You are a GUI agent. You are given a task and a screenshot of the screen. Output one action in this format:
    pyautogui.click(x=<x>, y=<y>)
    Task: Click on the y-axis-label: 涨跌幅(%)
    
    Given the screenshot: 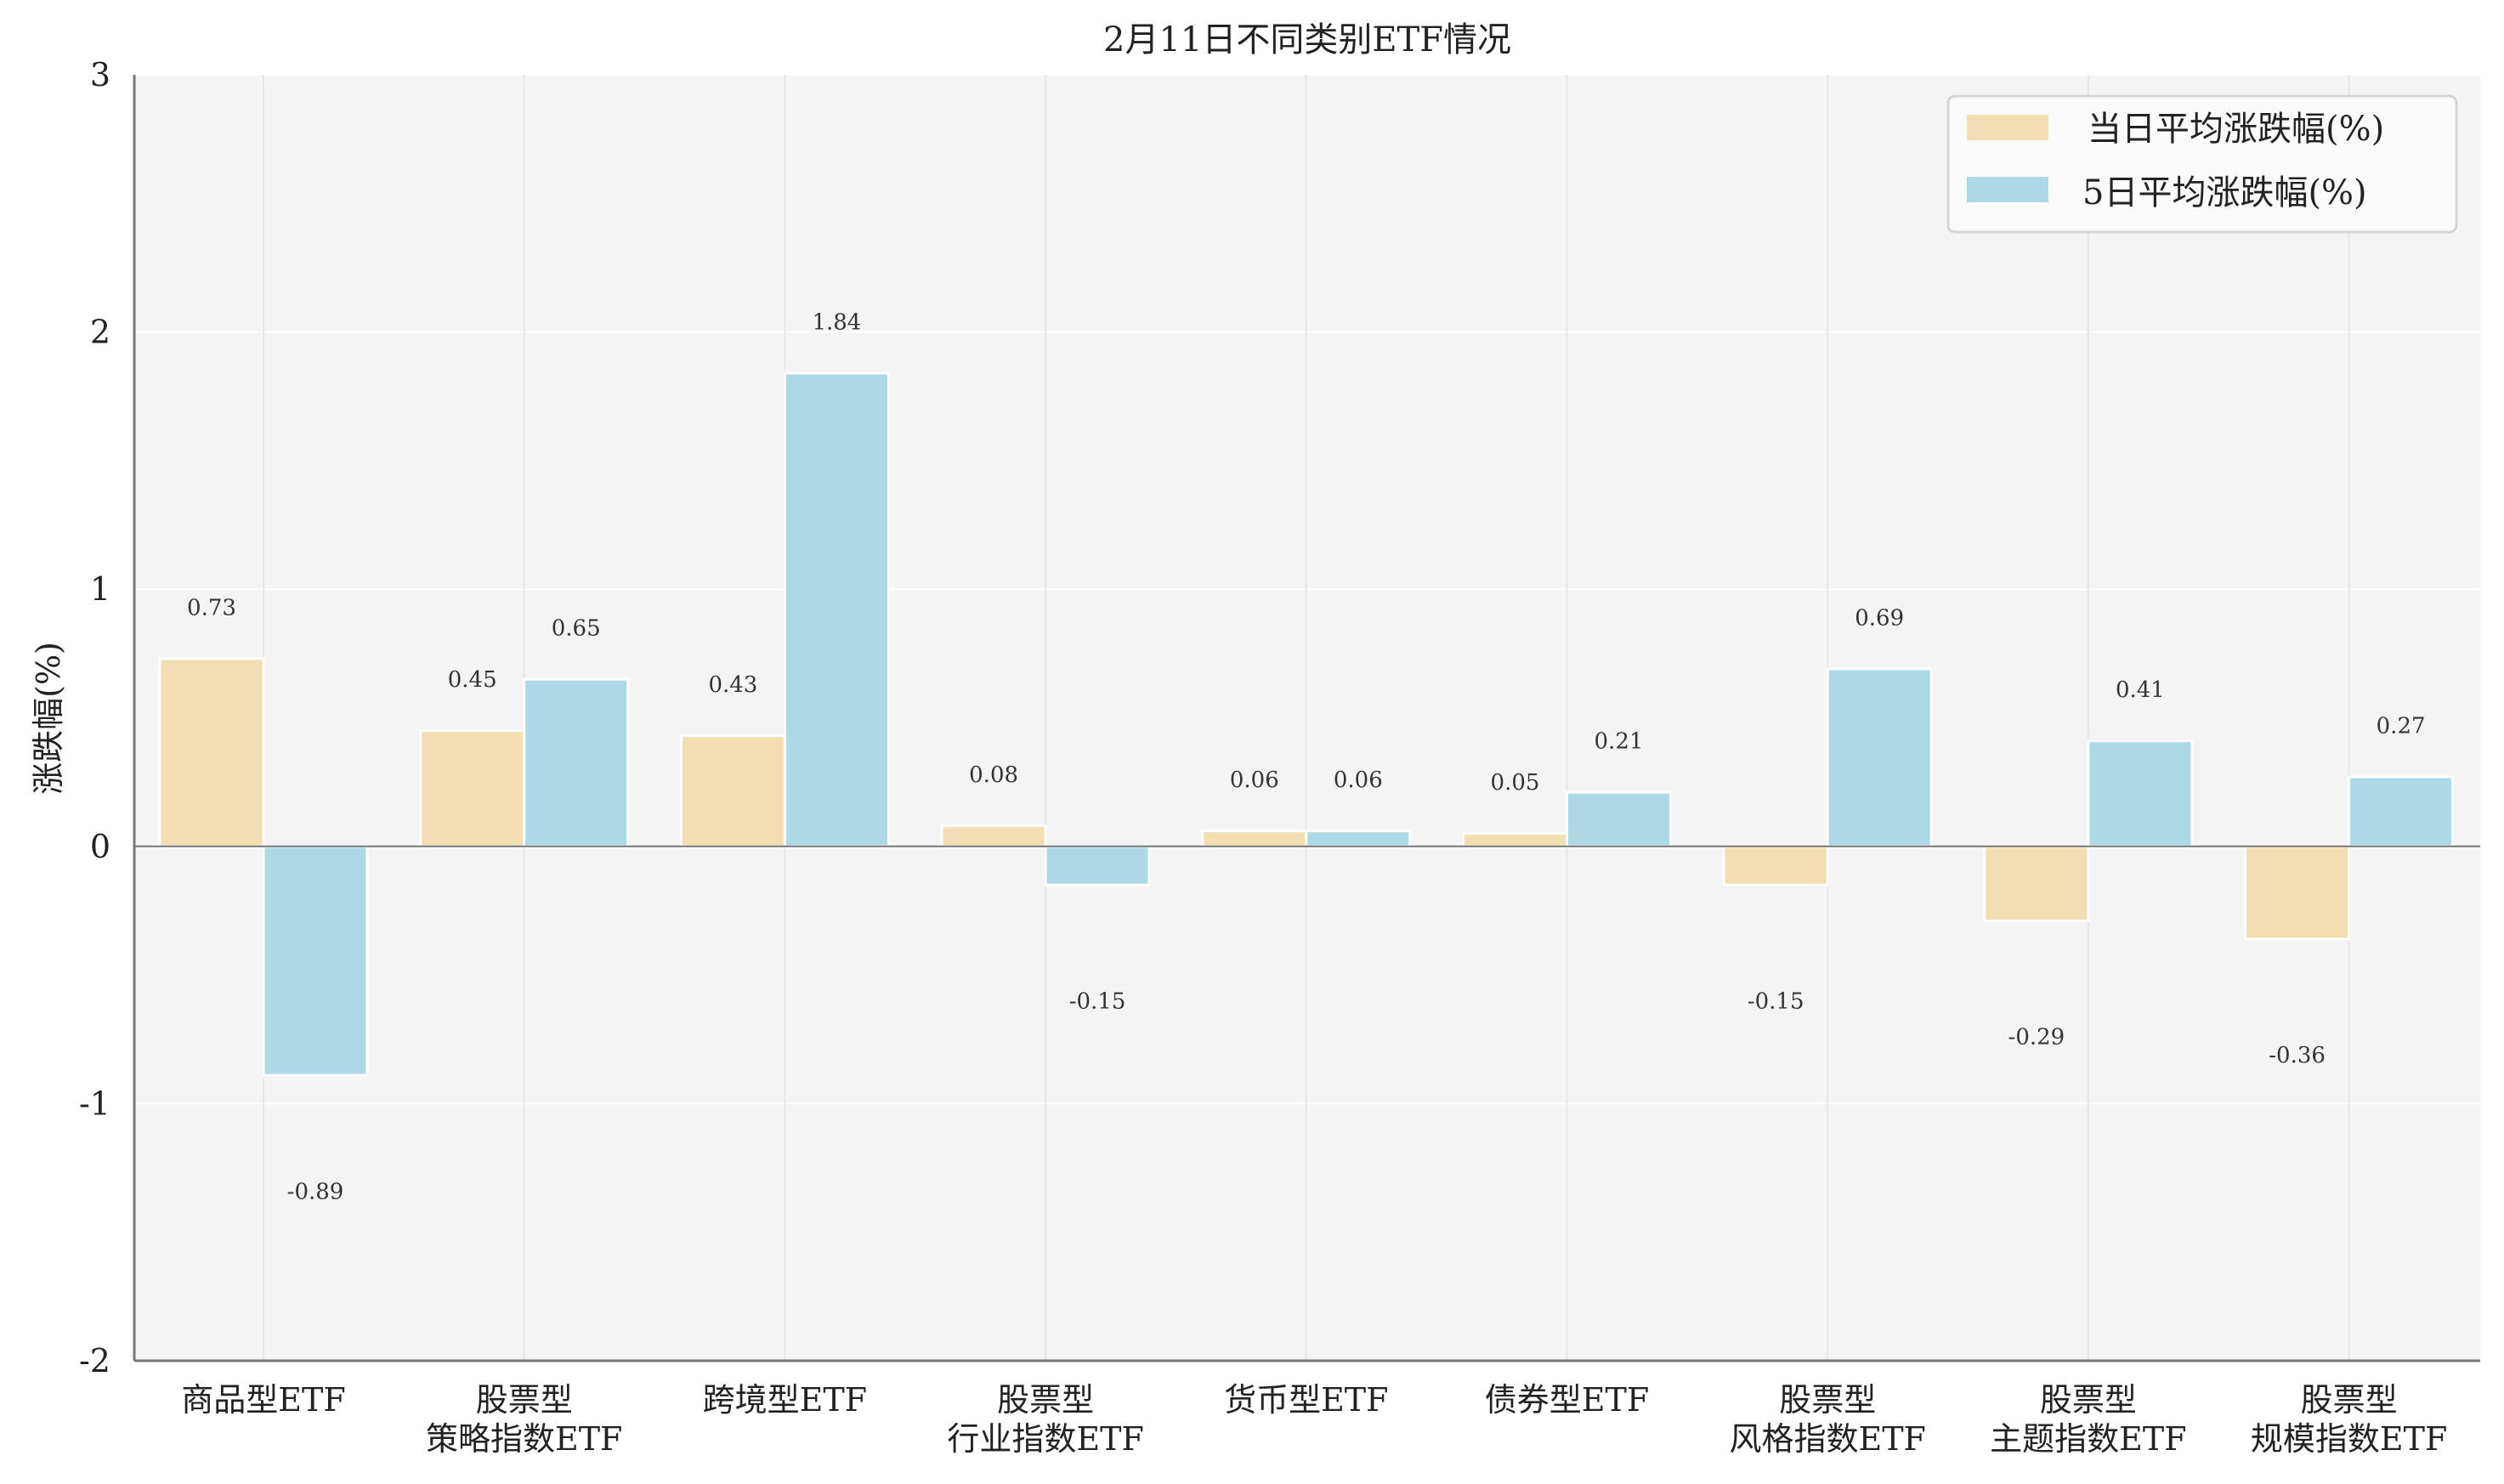 What is the action you would take?
    pyautogui.click(x=48, y=718)
    